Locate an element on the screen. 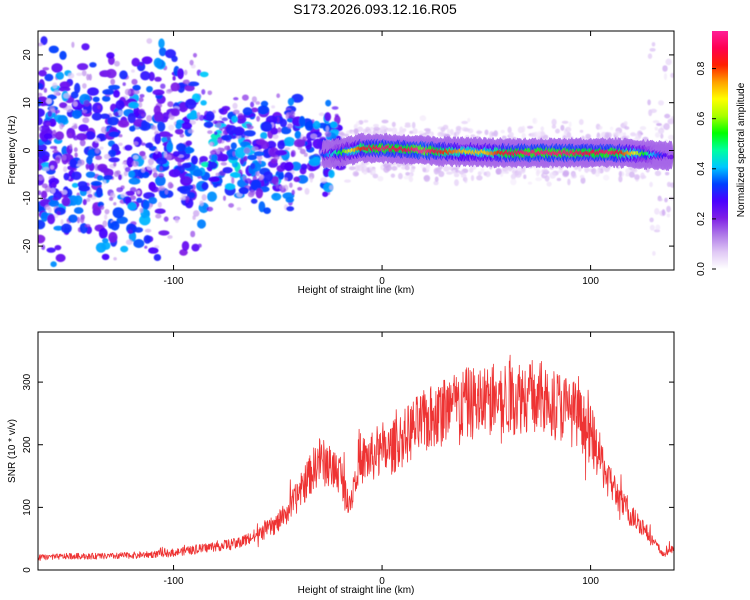 This screenshot has height=600, width=750. top-y-tick-label-3: 10 is located at coordinates (27, 103).